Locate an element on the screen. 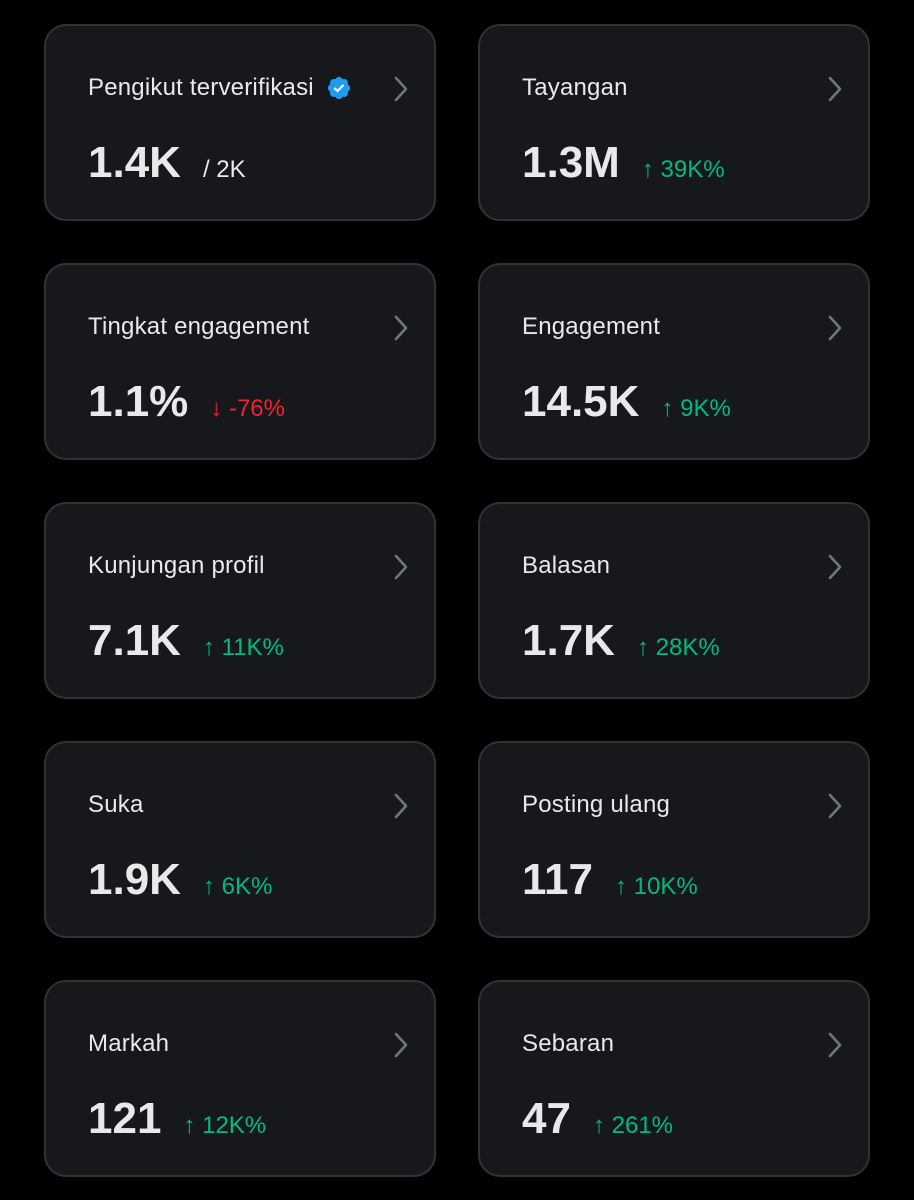  card-label: Engagement is located at coordinates (591, 326).